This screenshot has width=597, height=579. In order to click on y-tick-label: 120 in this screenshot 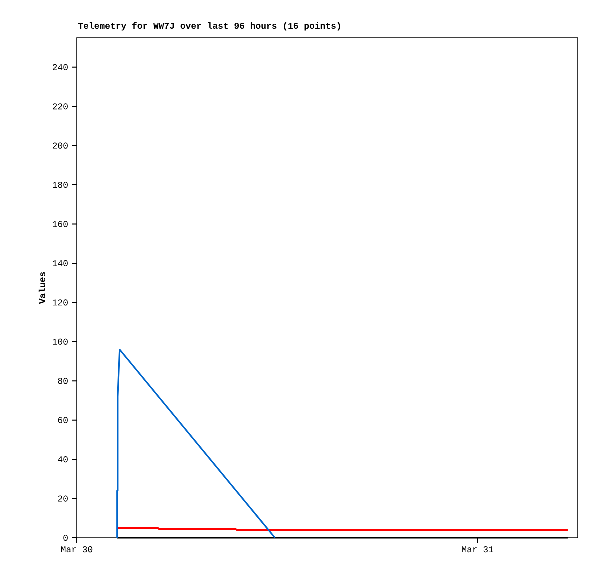, I will do `click(60, 303)`.